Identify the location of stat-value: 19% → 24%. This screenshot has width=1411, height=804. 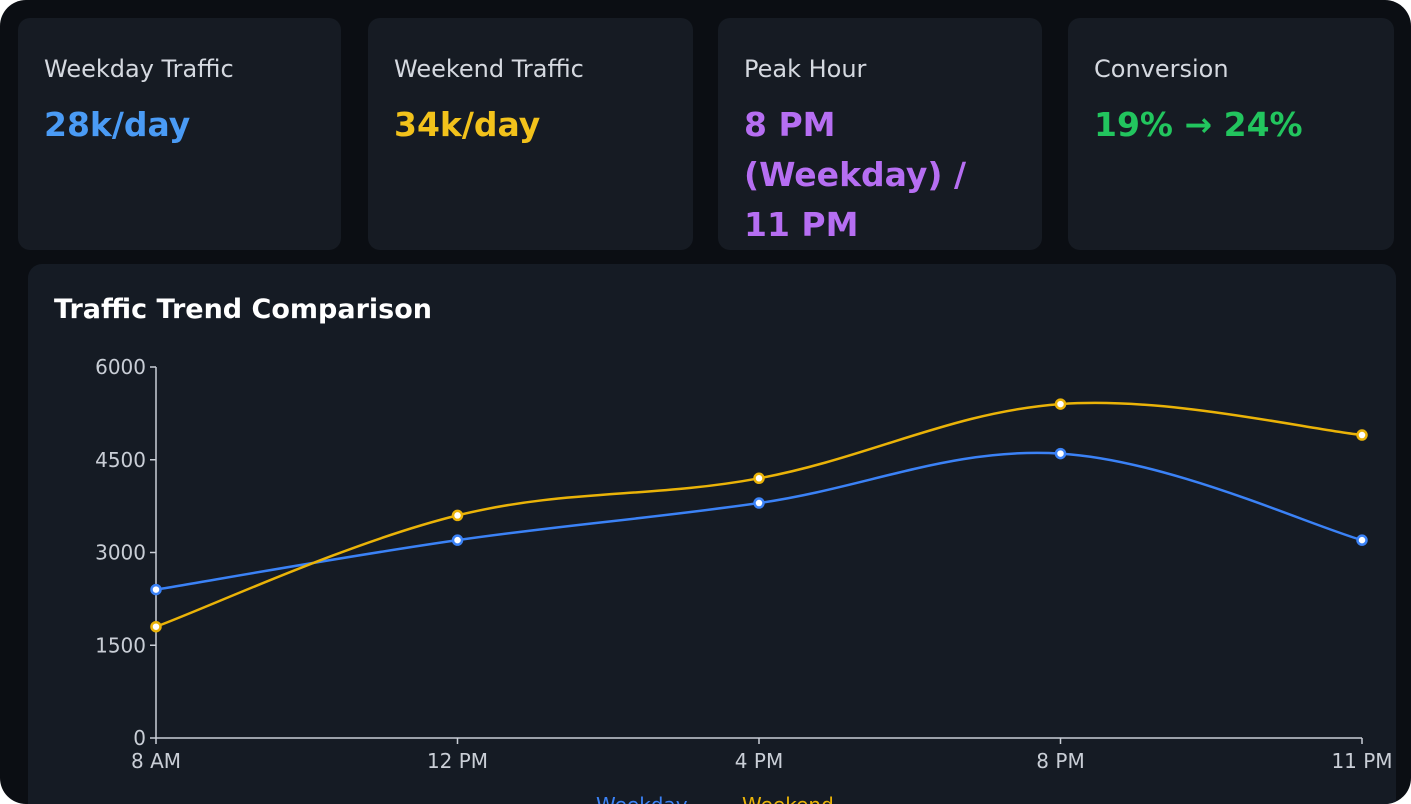
(1198, 124).